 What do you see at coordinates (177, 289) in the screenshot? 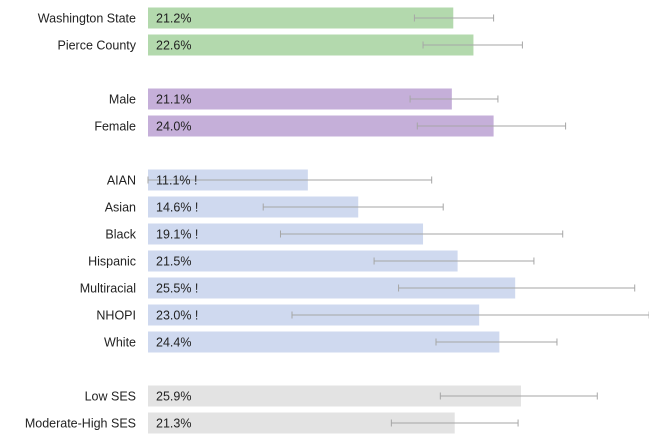
I see `data-label-multiracial: 25.5% !` at bounding box center [177, 289].